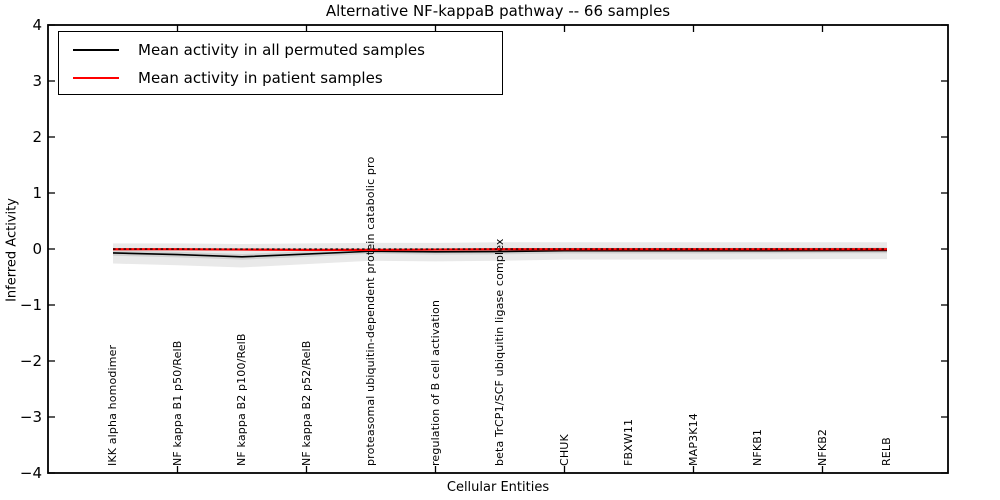 This screenshot has height=500, width=1000. What do you see at coordinates (37, 81) in the screenshot?
I see `y-tick-label: 3` at bounding box center [37, 81].